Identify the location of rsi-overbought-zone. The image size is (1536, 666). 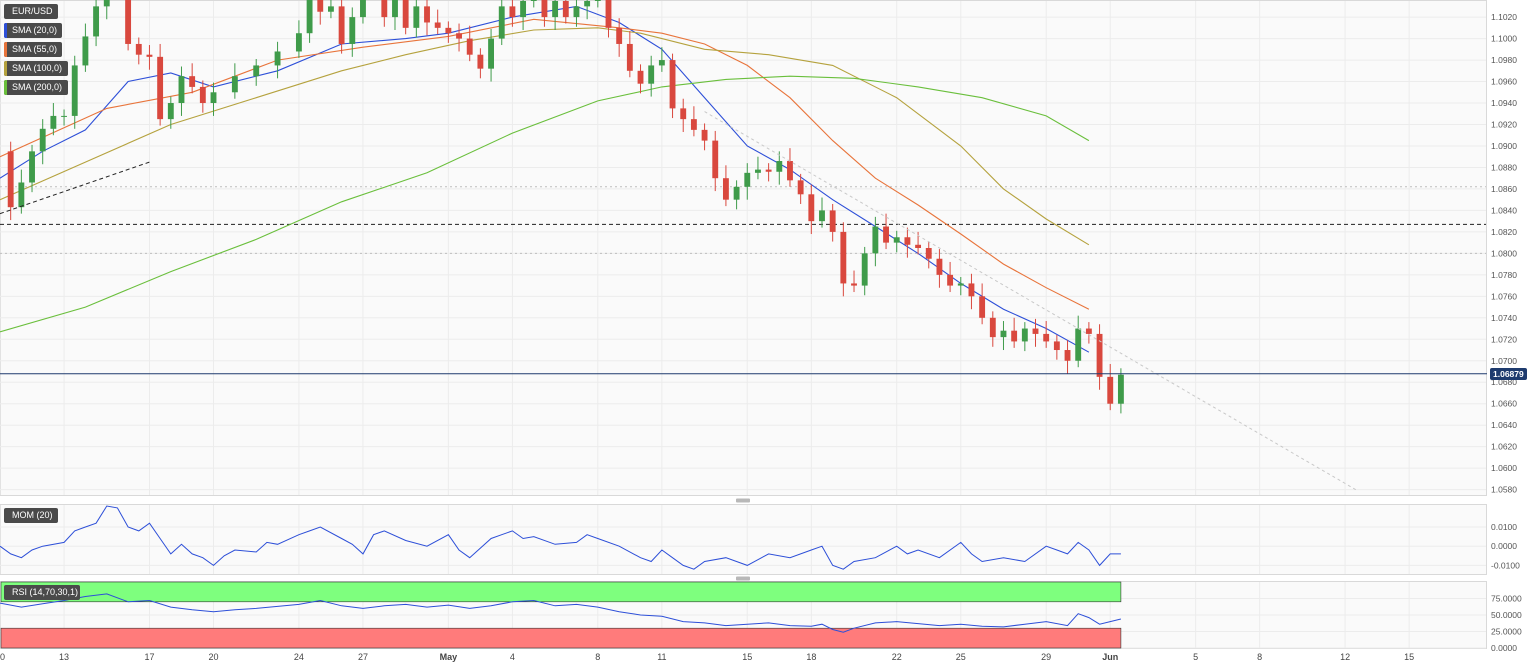
(561, 592).